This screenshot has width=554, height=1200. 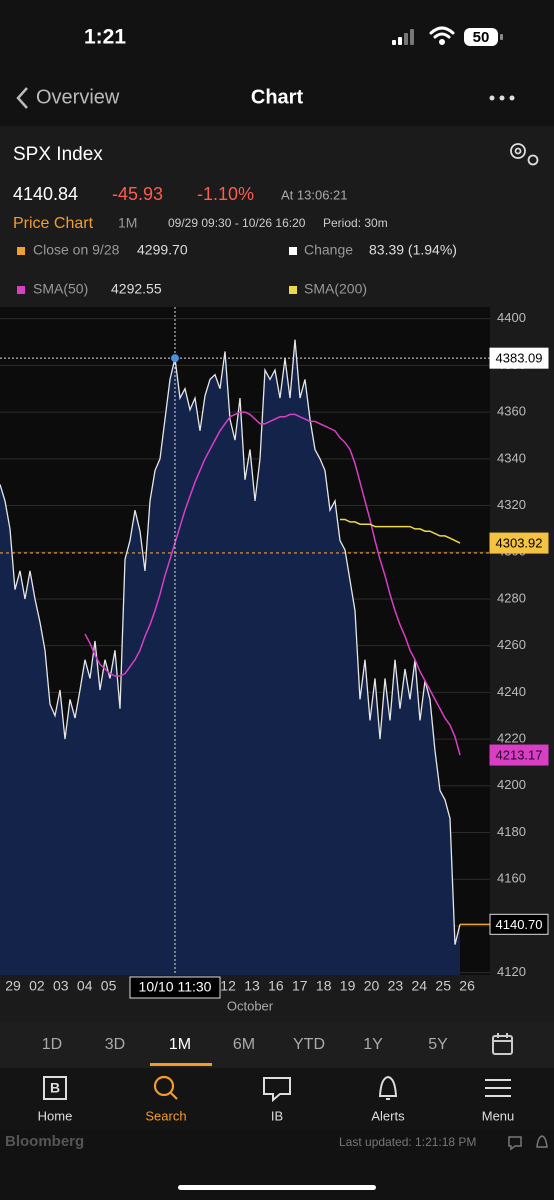 I want to click on period-button: 6M, so click(x=244, y=1044).